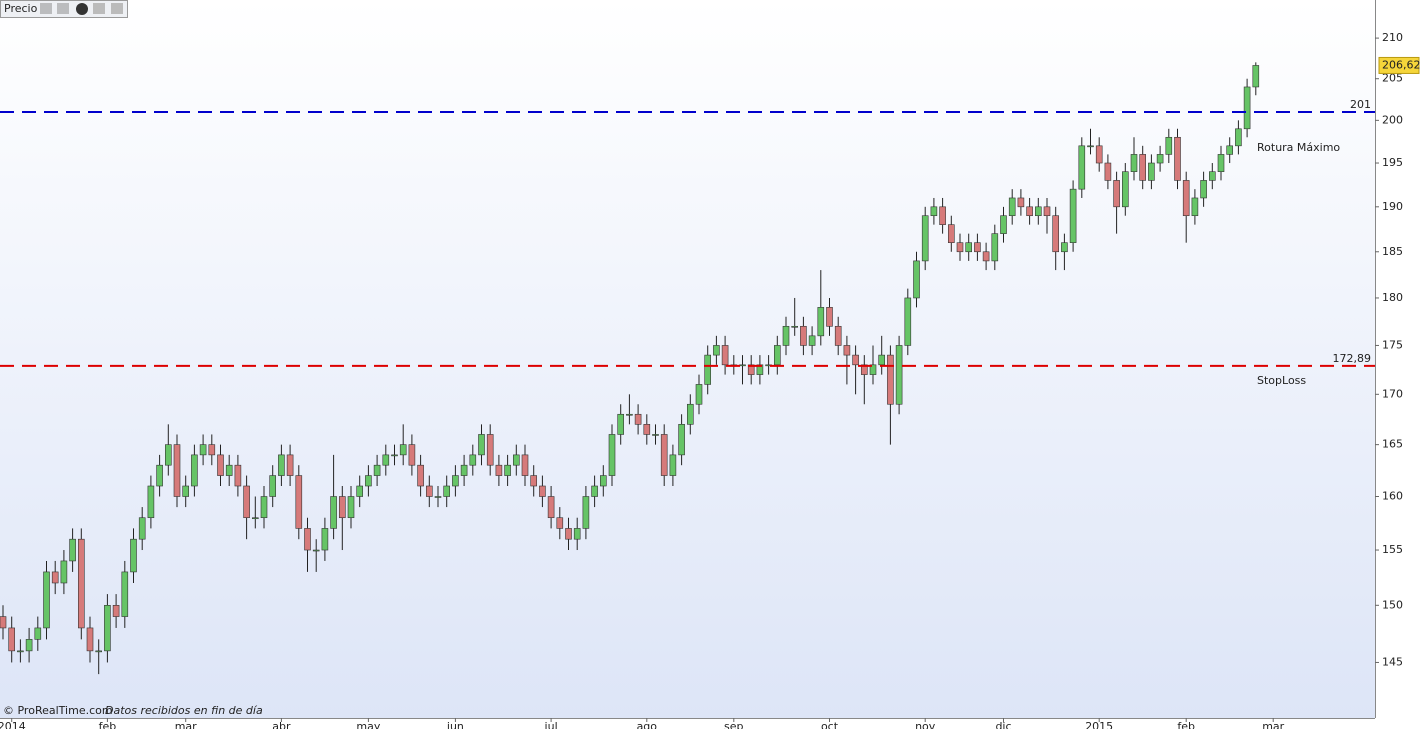  Describe the element at coordinates (1392, 78) in the screenshot. I see `y-tick-label: 205` at that location.